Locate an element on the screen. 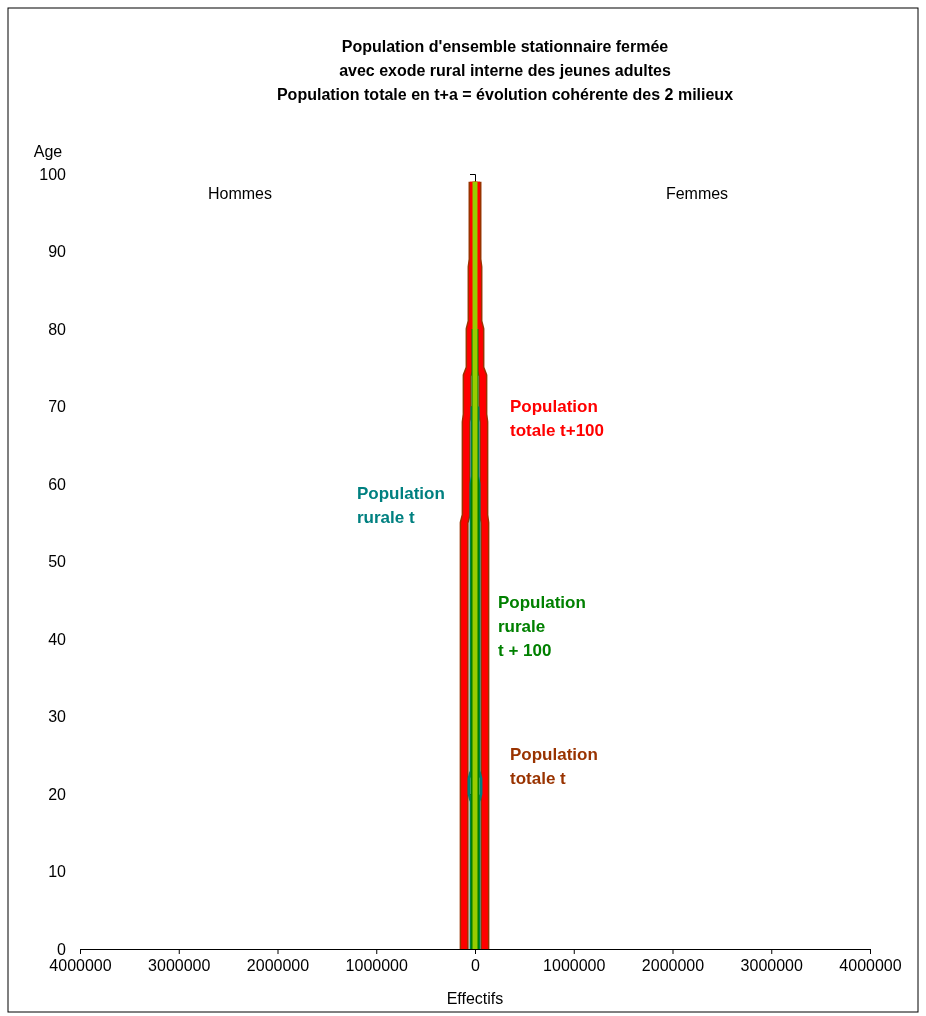 Image resolution: width=926 pixels, height=1016 pixels. y-tick-label: 100 is located at coordinates (53, 174).